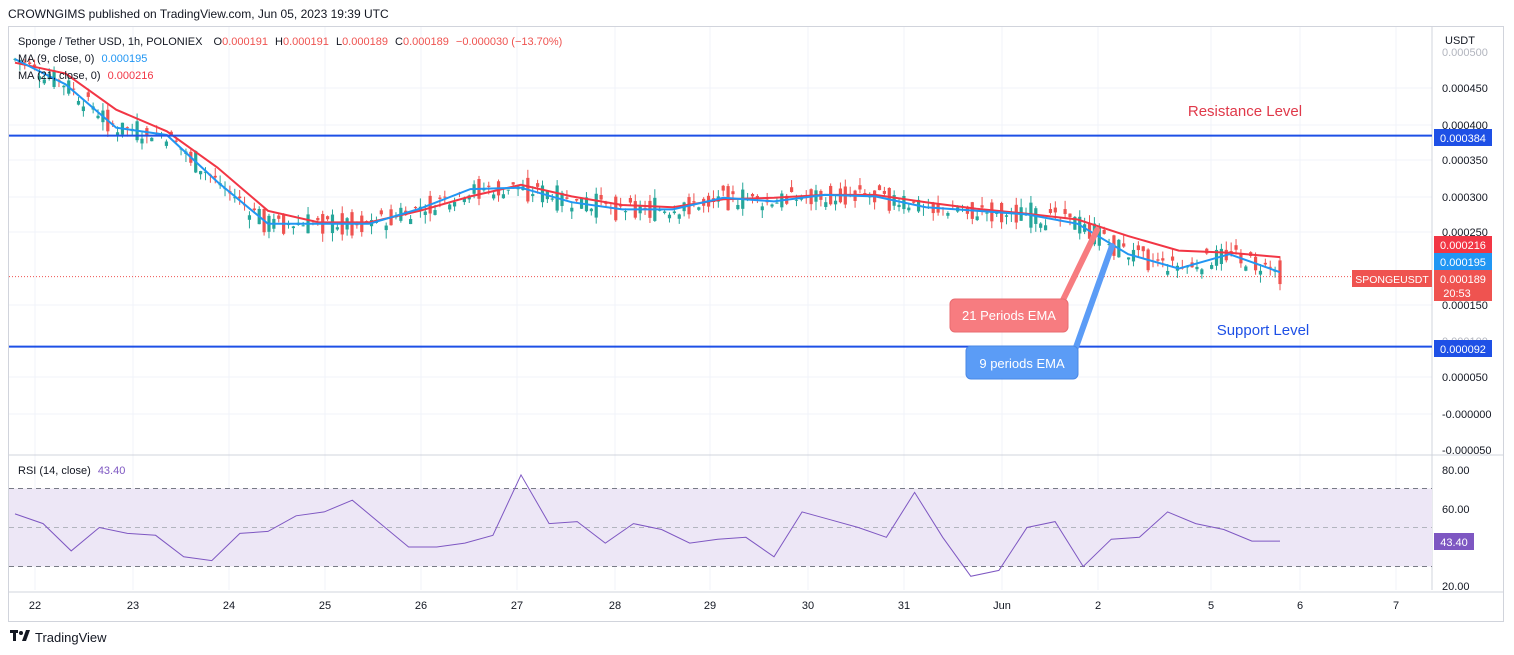 The height and width of the screenshot is (655, 1514). Describe the element at coordinates (133, 606) in the screenshot. I see `time-label: 23` at that location.